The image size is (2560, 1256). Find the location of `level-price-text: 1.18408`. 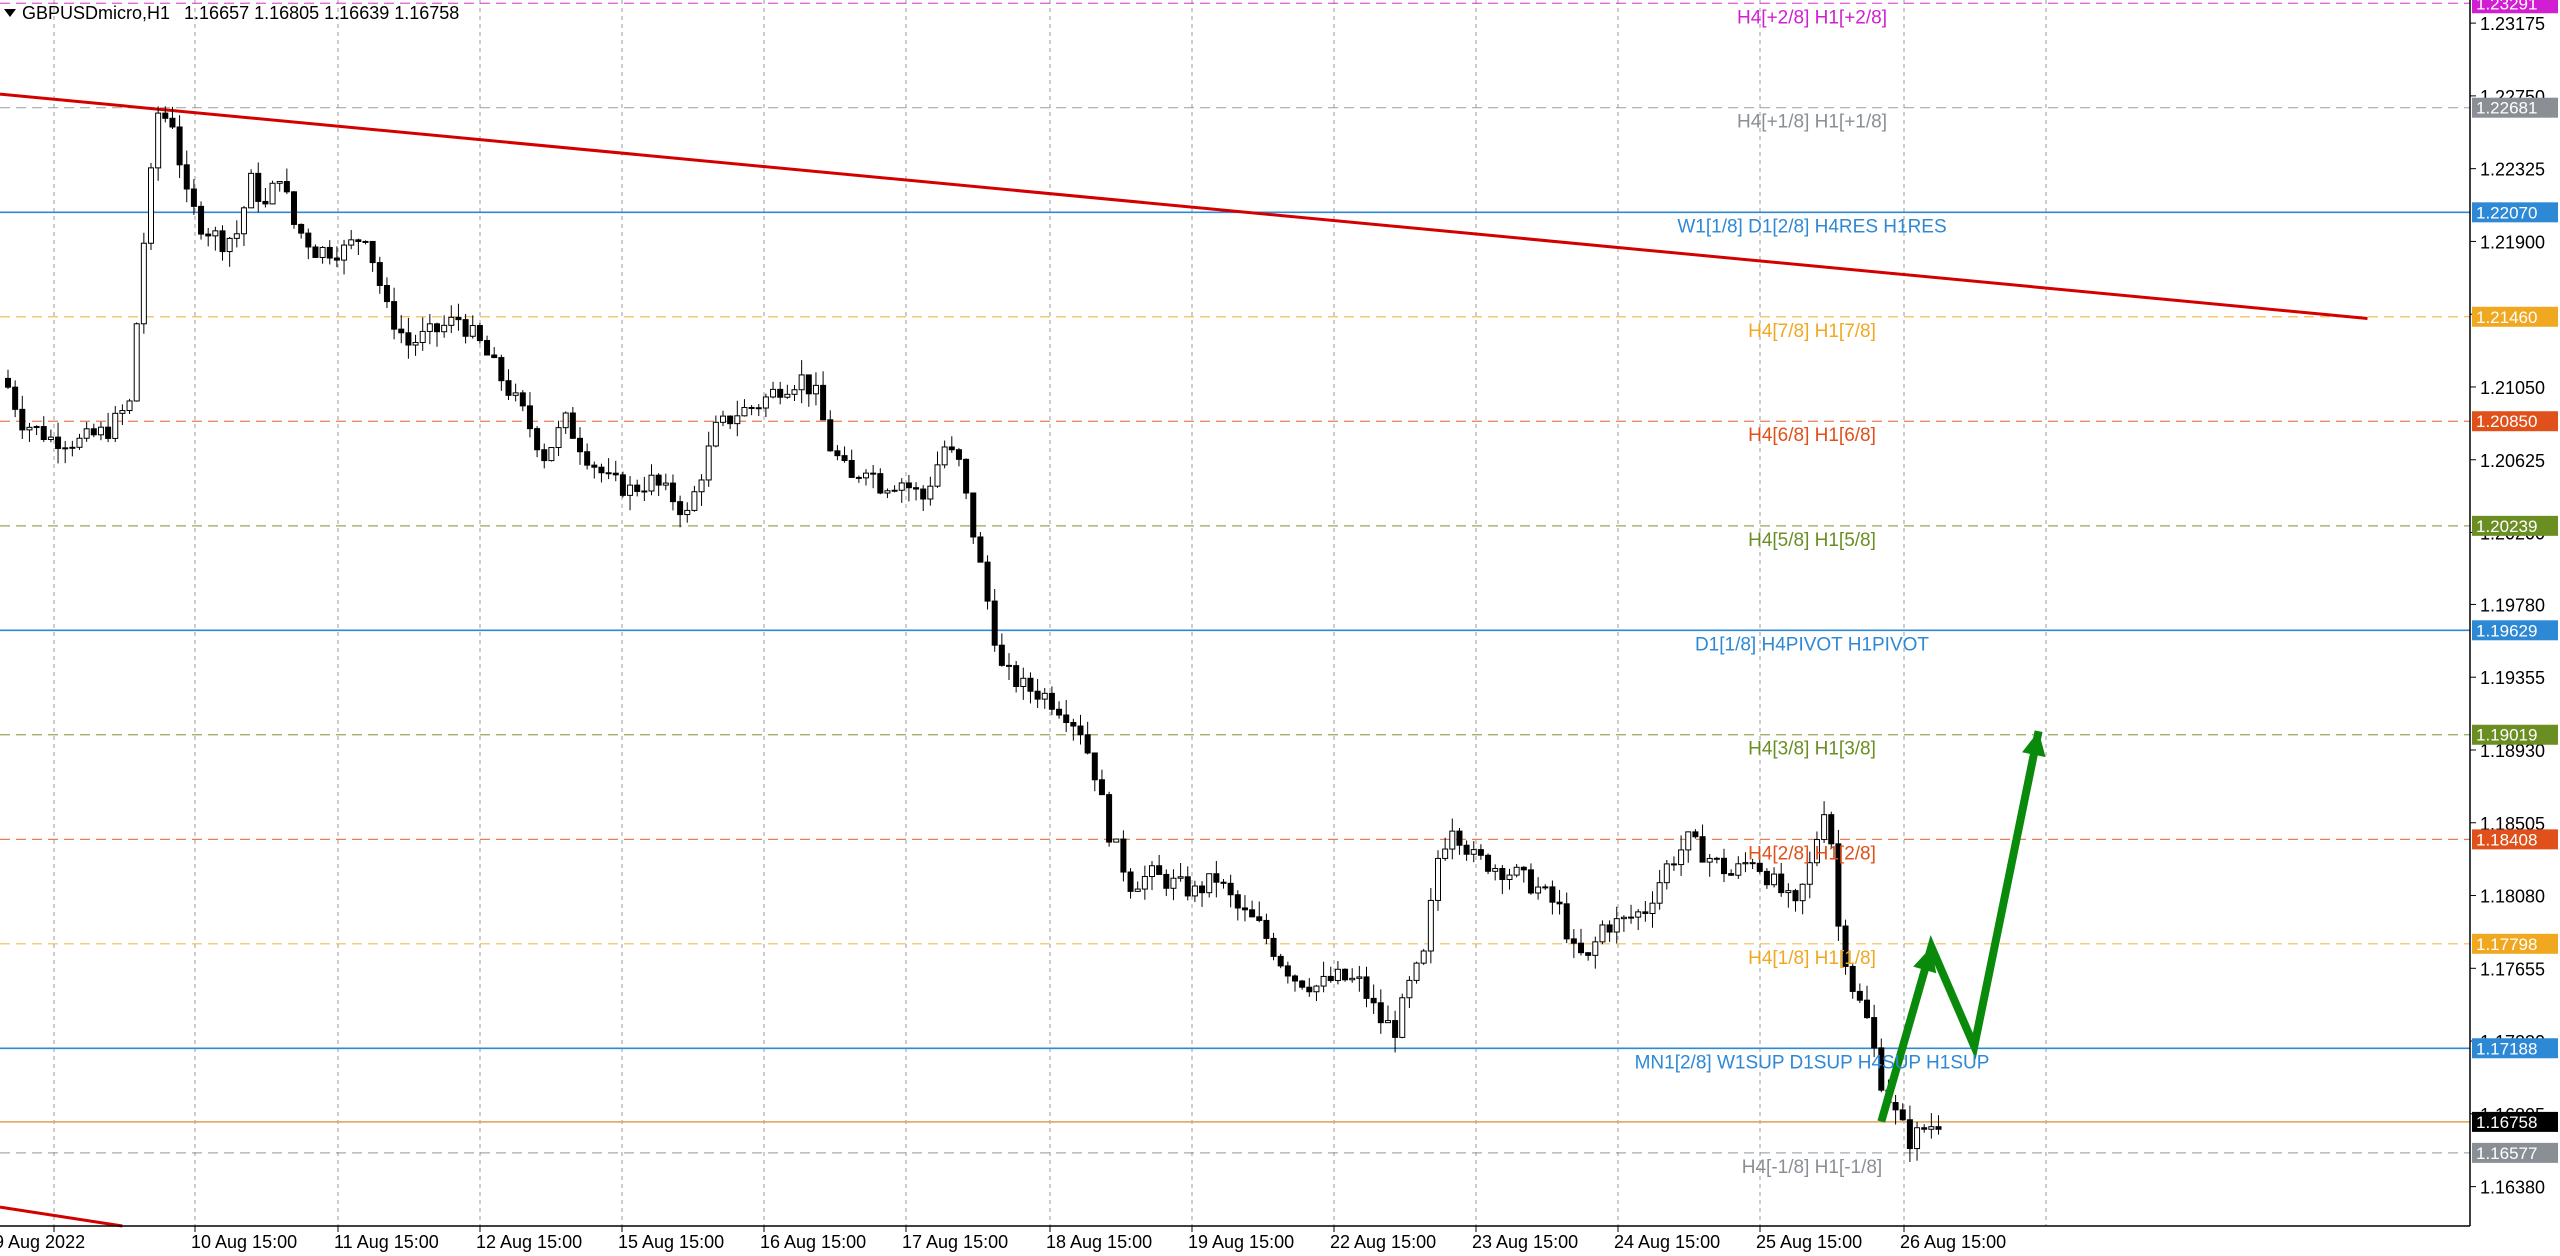

level-price-text: 1.18408 is located at coordinates (2506, 839).